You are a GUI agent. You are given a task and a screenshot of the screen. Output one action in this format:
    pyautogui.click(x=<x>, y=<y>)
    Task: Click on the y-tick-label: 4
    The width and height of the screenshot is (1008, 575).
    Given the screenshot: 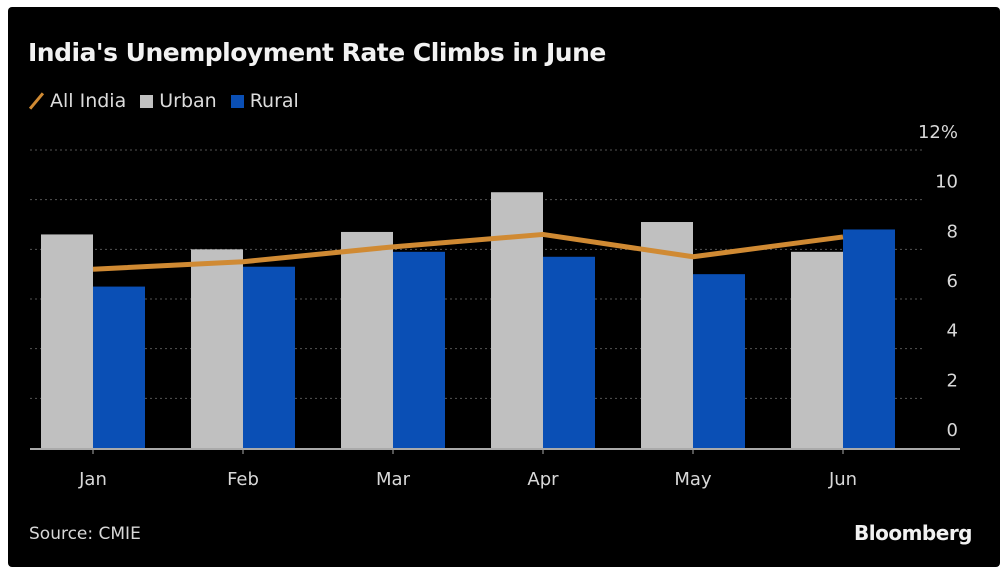 What is the action you would take?
    pyautogui.click(x=952, y=331)
    